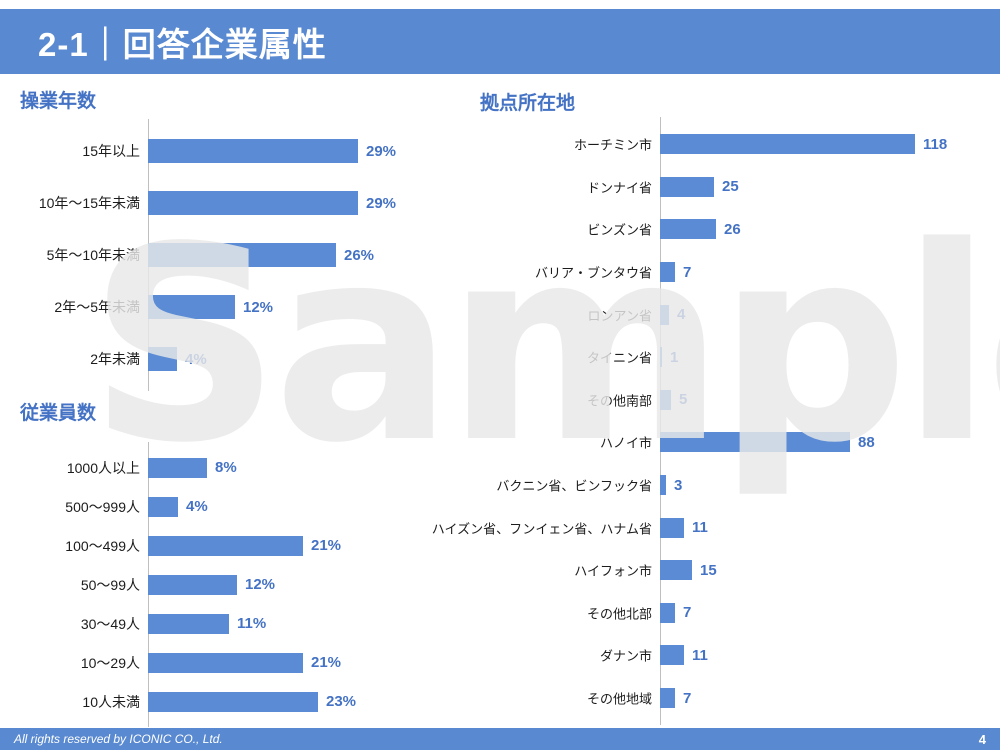 The width and height of the screenshot is (1000, 750). What do you see at coordinates (115, 359) in the screenshot?
I see `category-label: 2年未満` at bounding box center [115, 359].